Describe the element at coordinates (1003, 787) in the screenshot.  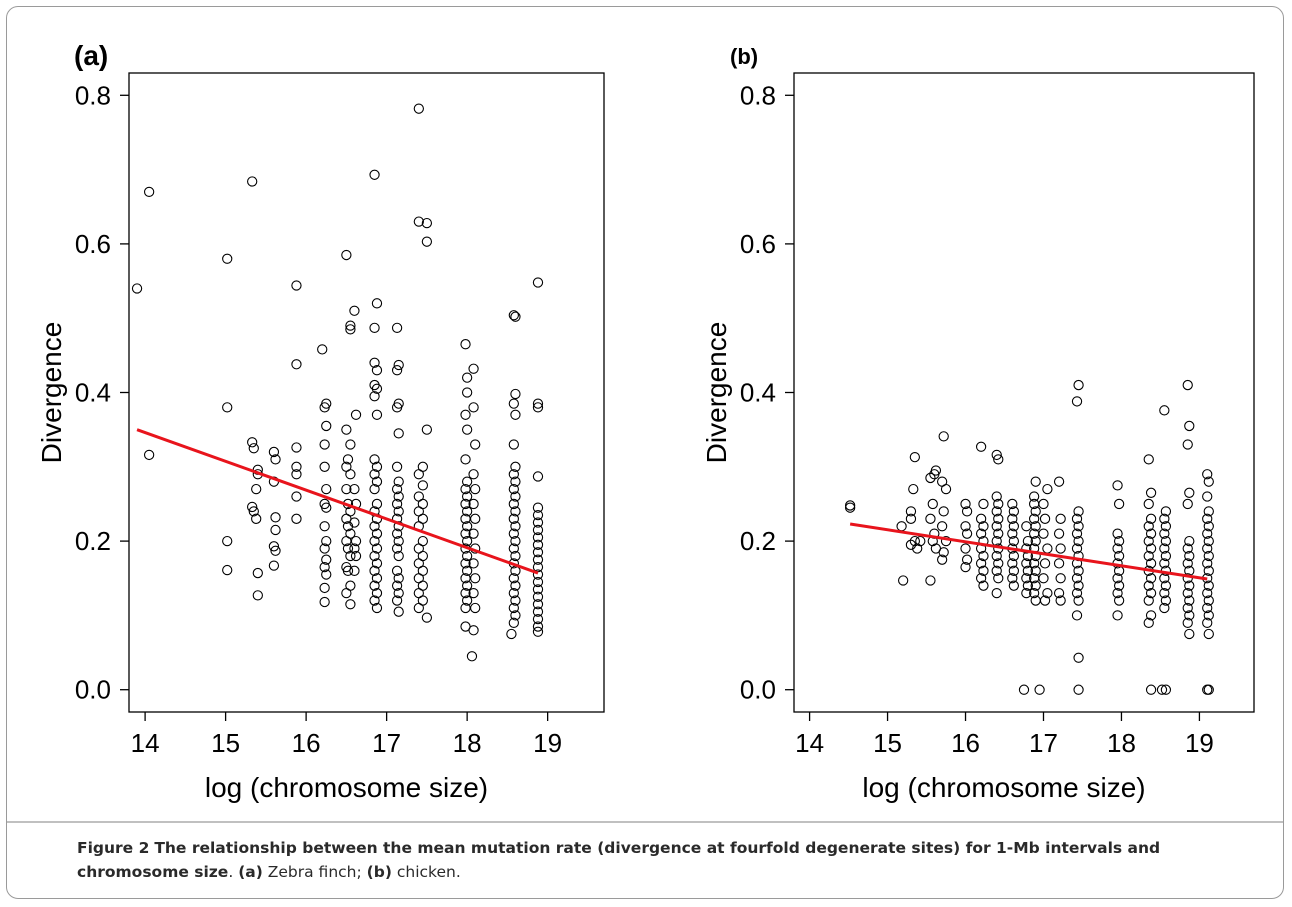
I see `x-axis-label: log (chromosome size)` at that location.